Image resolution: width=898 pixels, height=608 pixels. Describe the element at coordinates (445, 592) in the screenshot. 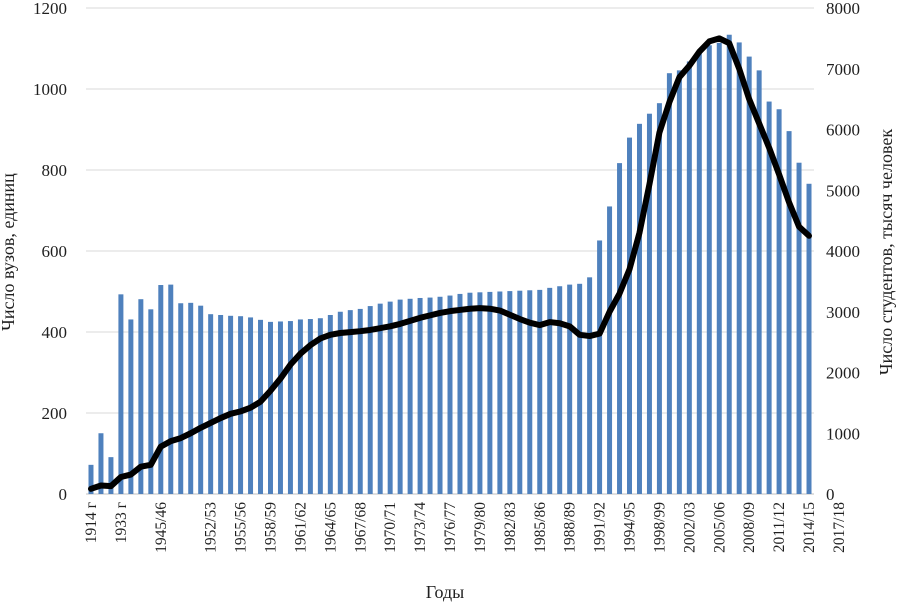

I see `x-axis-title: Годы` at that location.